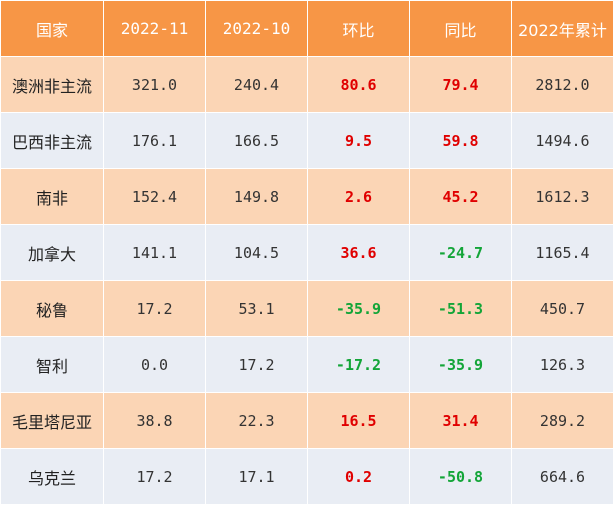 This screenshot has height=506, width=614. I want to click on oct-cell: 17.1, so click(256, 476).